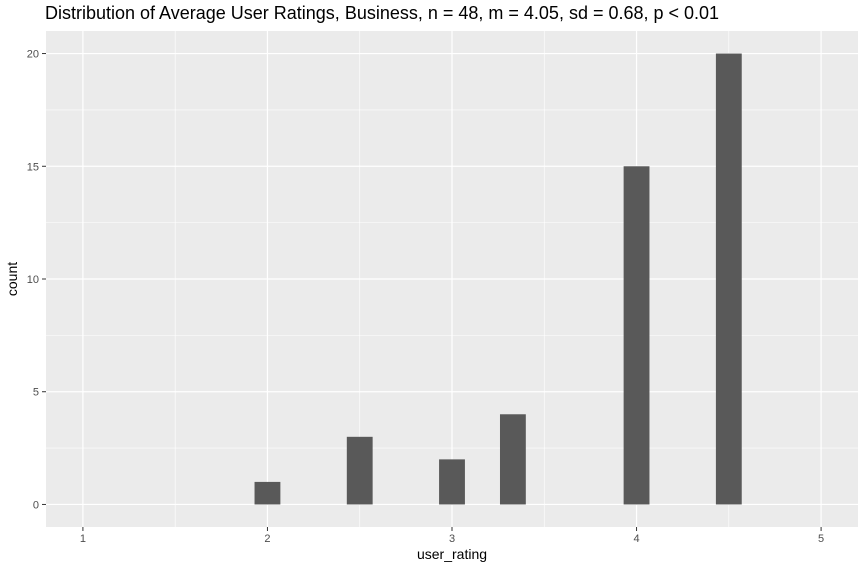 The image size is (865, 569). I want to click on y-tick-label: 20, so click(33, 55).